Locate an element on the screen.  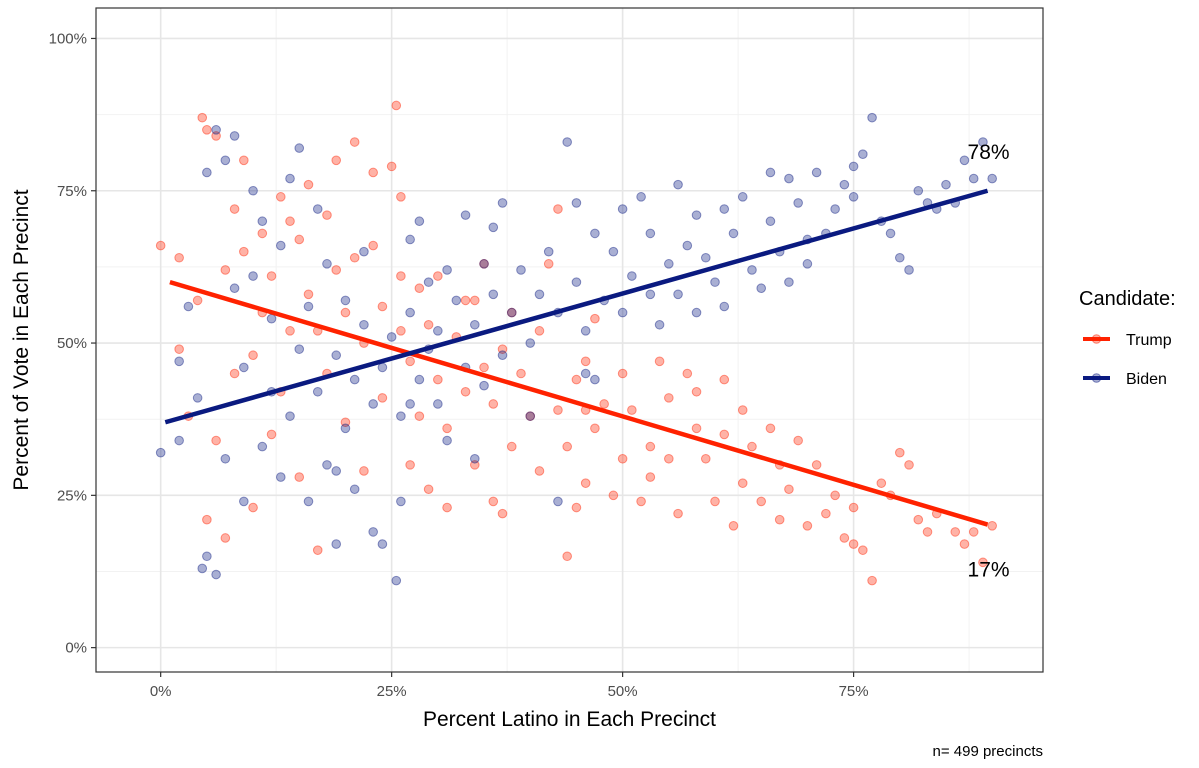
y-tick-label: 75% is located at coordinates (72, 191).